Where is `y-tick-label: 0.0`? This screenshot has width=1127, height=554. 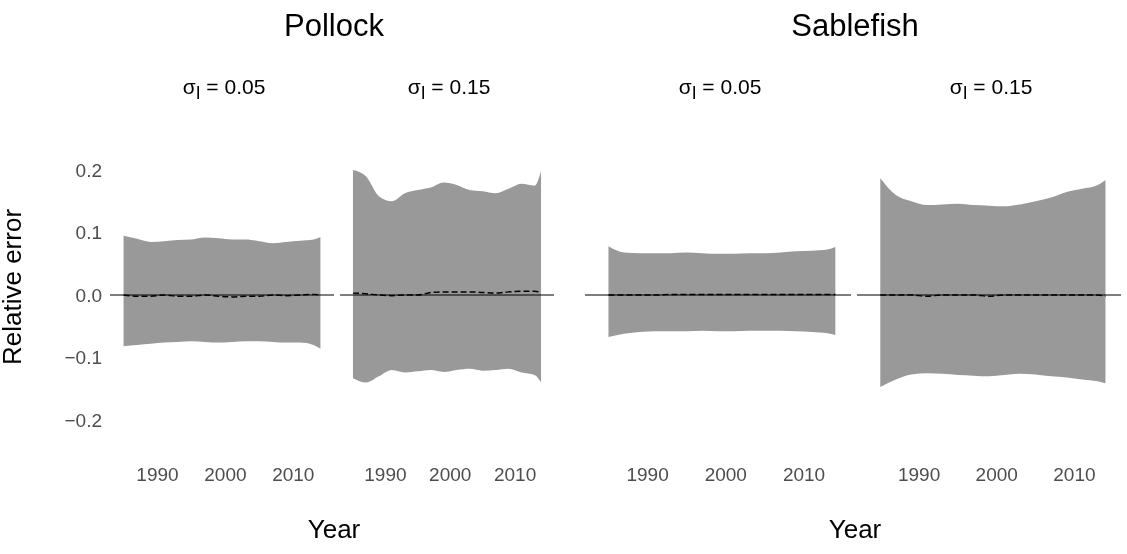 y-tick-label: 0.0 is located at coordinates (88, 295).